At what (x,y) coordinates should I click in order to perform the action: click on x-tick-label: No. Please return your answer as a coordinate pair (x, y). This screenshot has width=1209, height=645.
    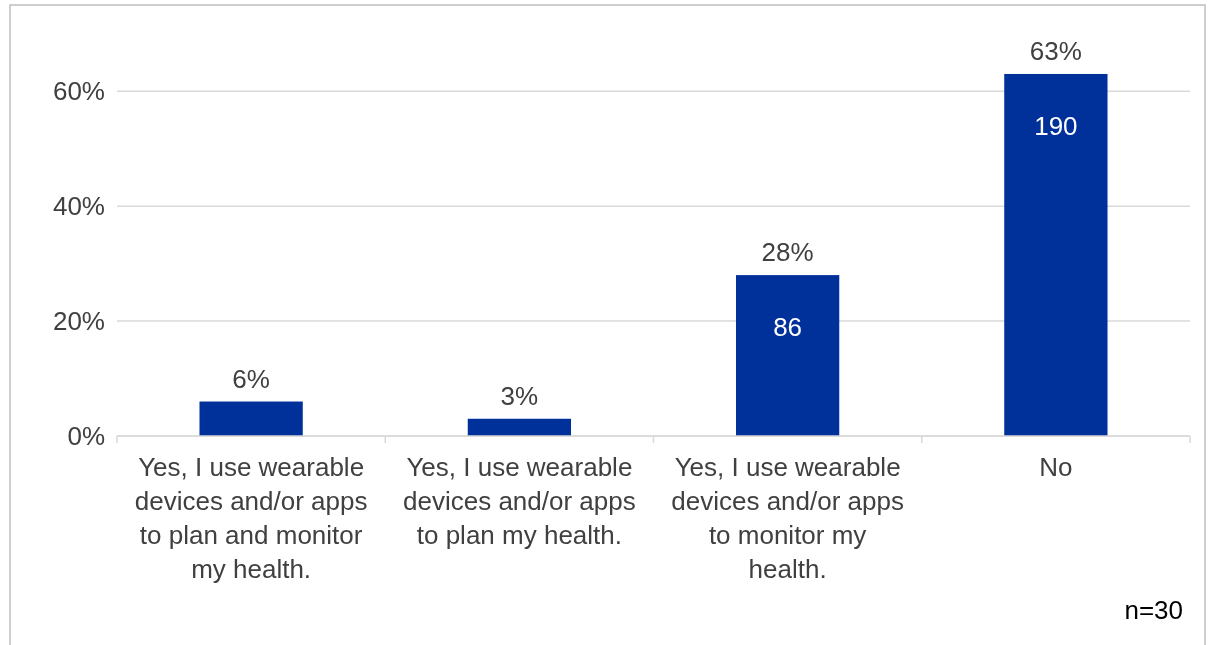
    Looking at the image, I should click on (1056, 467).